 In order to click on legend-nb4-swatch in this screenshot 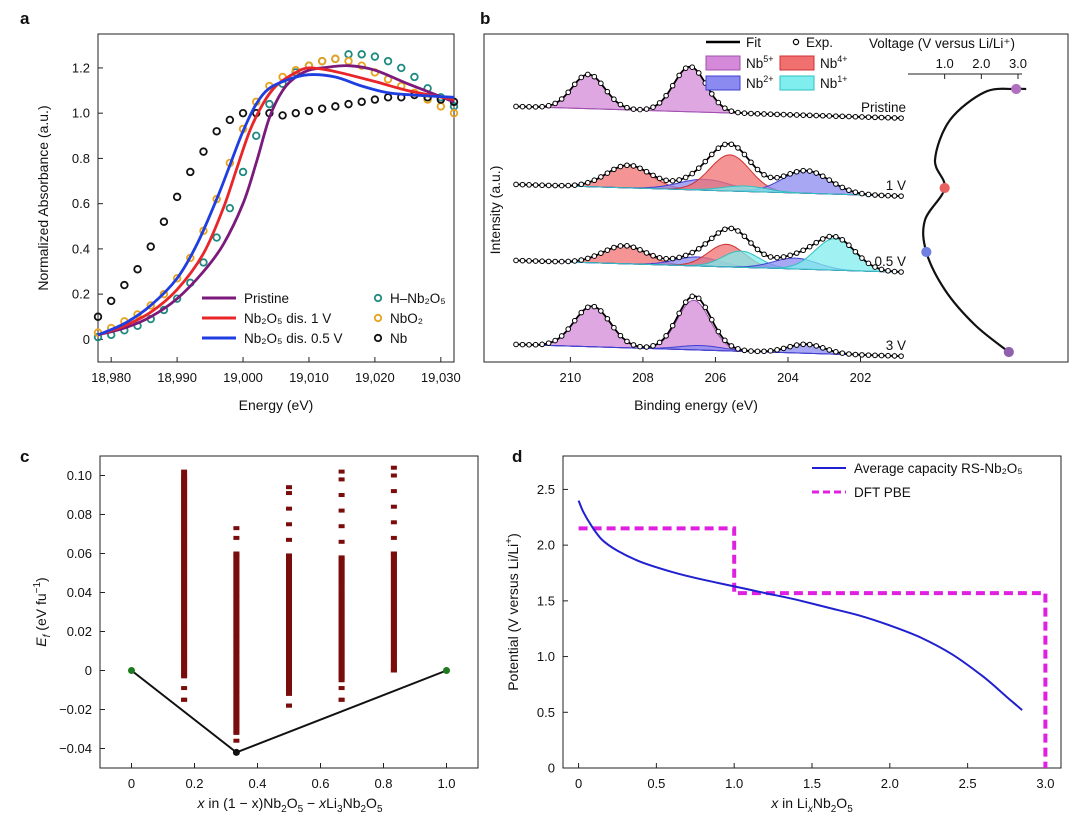, I will do `click(797, 63)`.